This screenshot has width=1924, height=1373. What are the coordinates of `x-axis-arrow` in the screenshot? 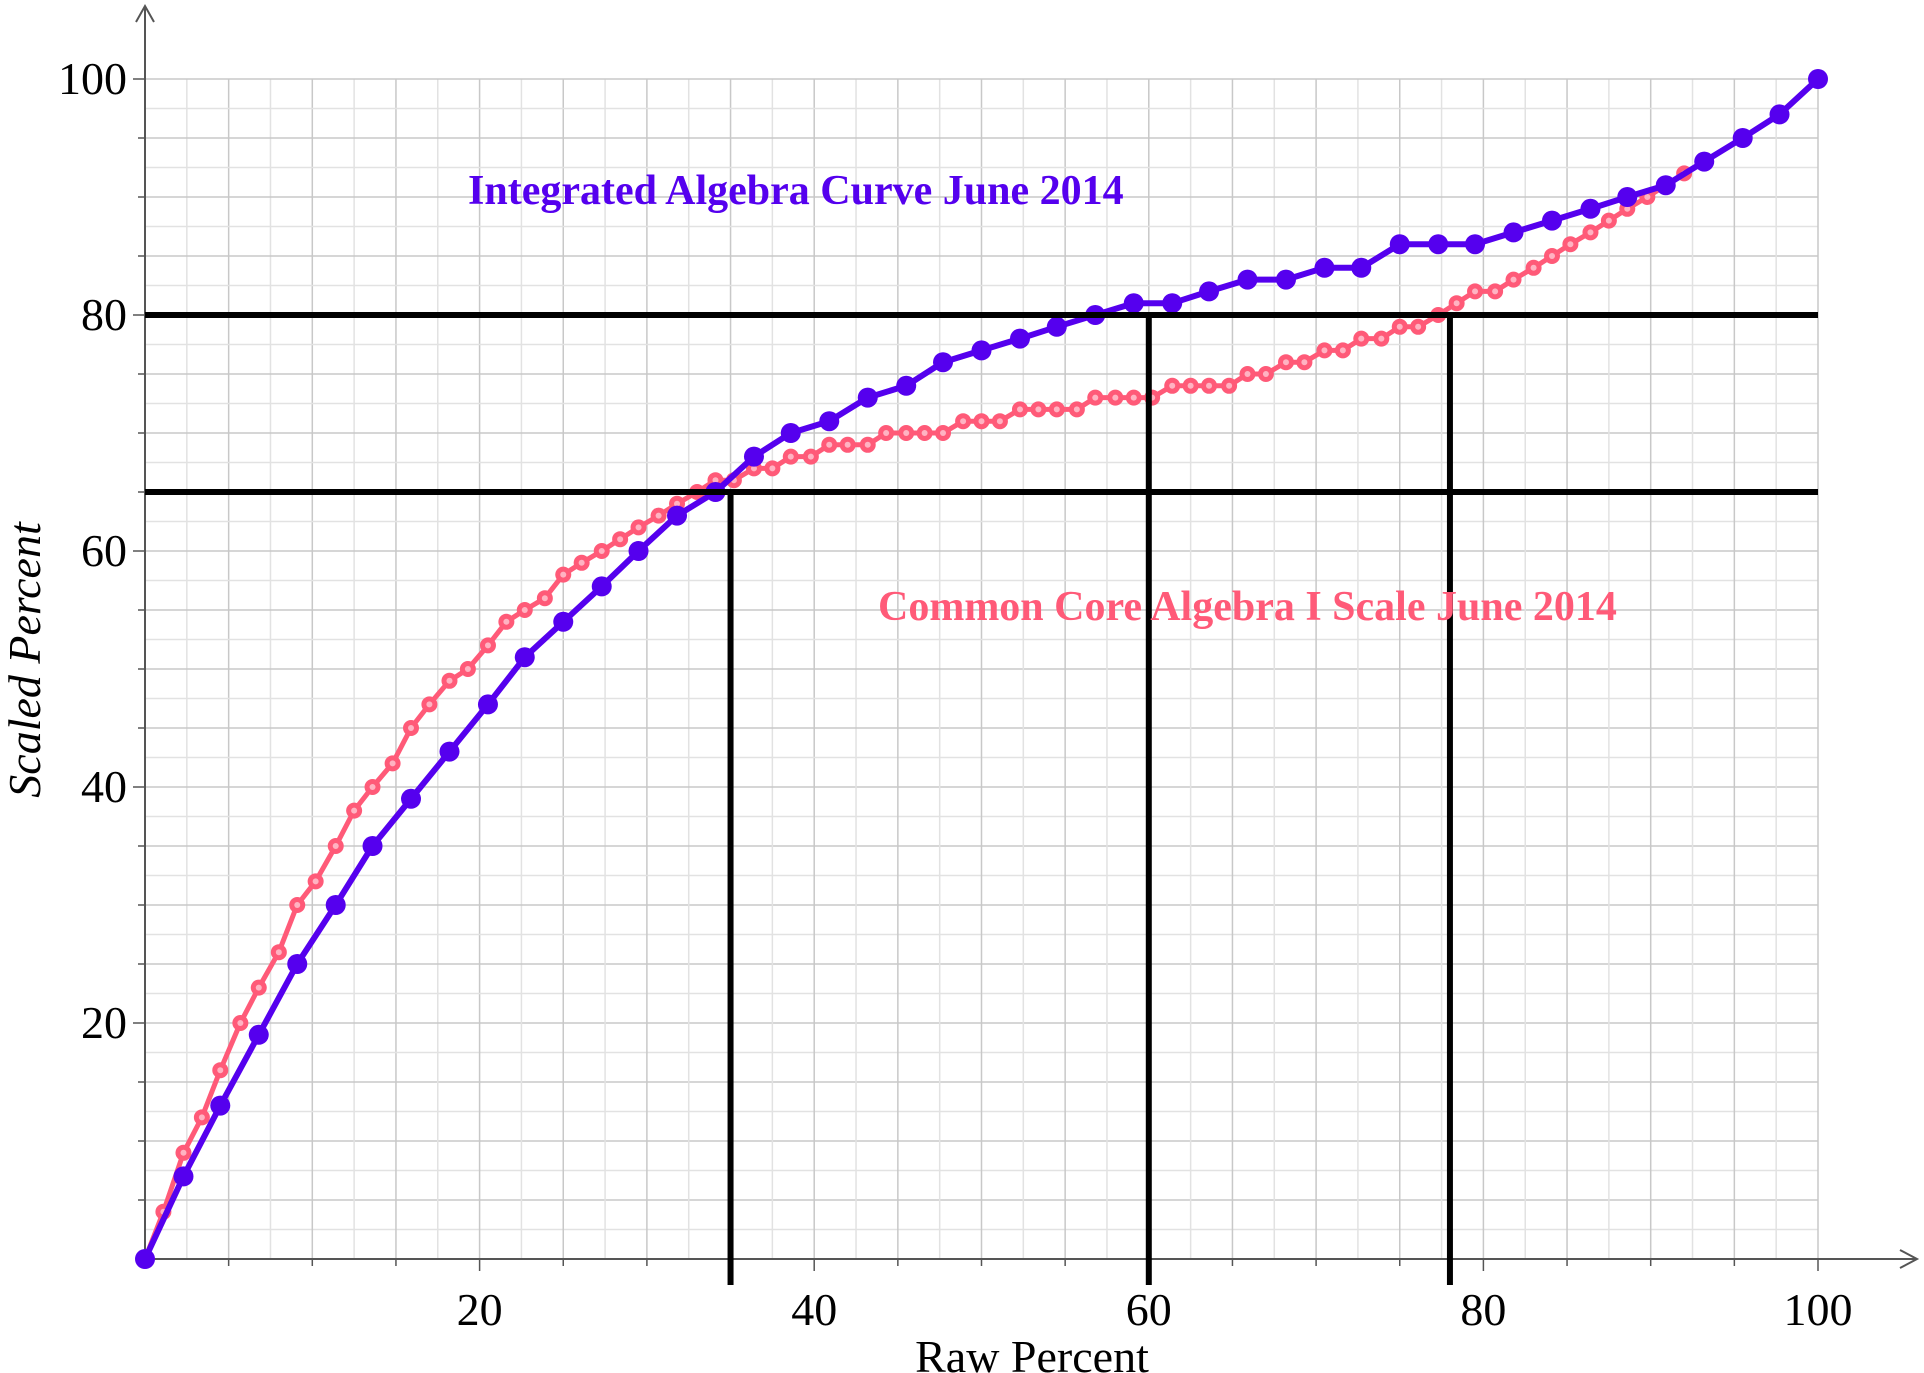 It's located at (1909, 1259).